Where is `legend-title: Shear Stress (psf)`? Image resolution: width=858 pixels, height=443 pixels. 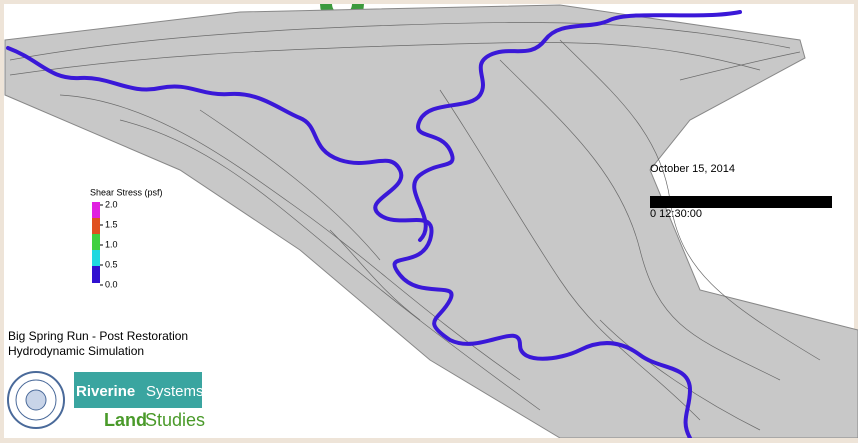
legend-title: Shear Stress (psf) is located at coordinates (126, 192).